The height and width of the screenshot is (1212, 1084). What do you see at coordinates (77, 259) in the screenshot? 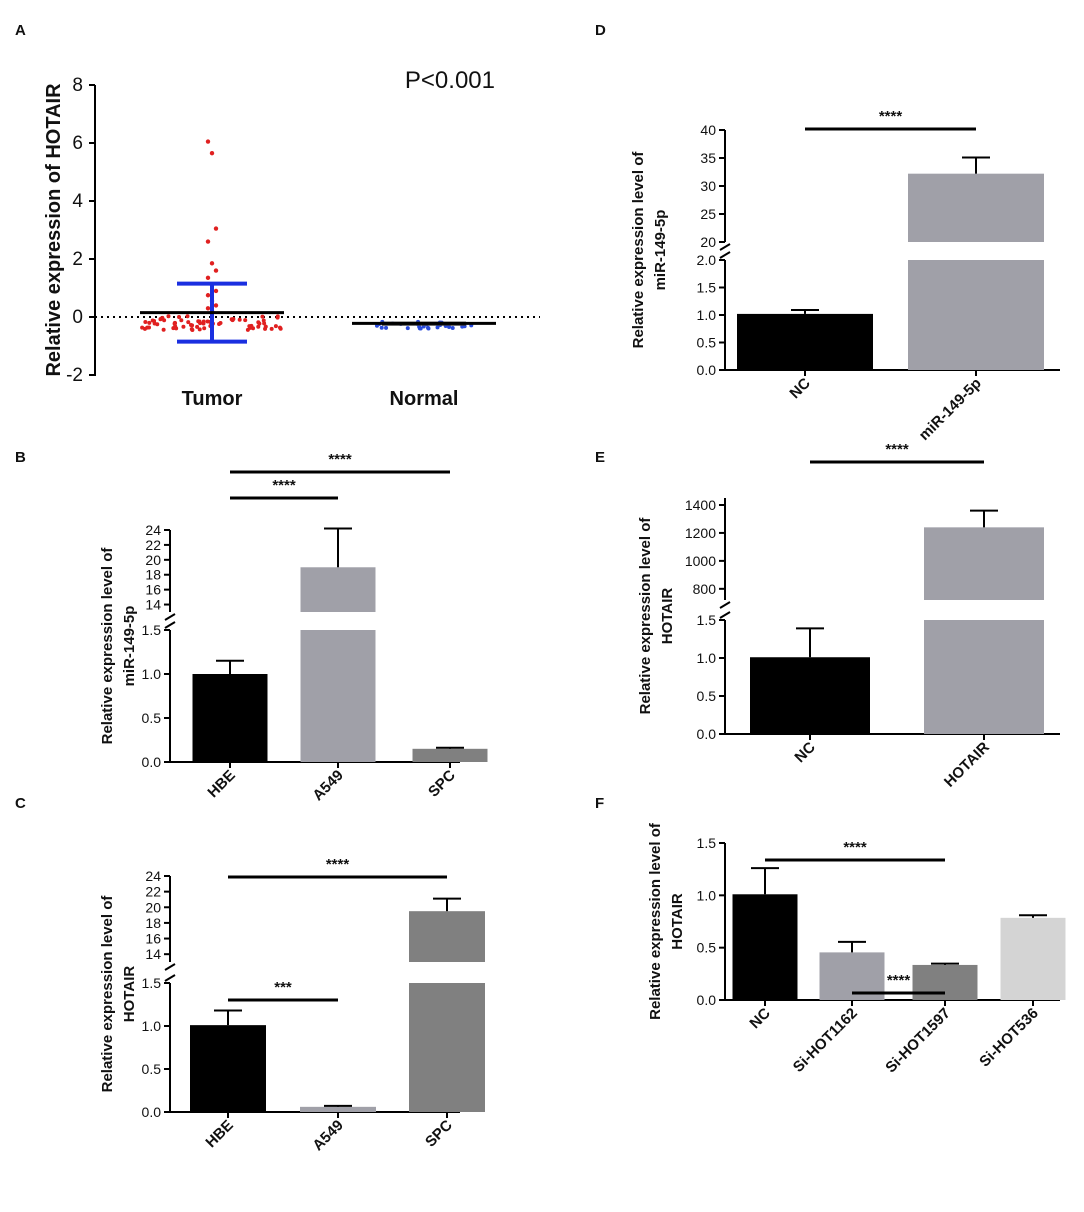
I see `y-tick-label-a: 2` at bounding box center [77, 259].